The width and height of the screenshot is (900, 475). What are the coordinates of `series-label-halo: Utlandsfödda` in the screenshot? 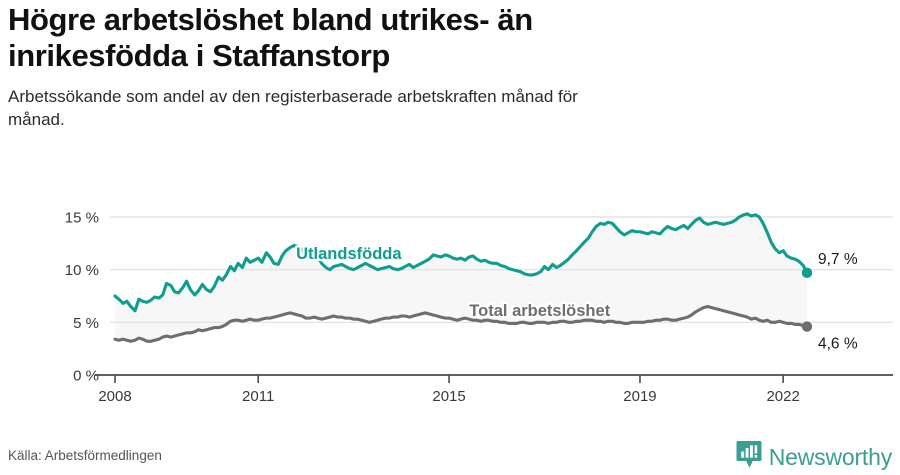 It's located at (349, 254).